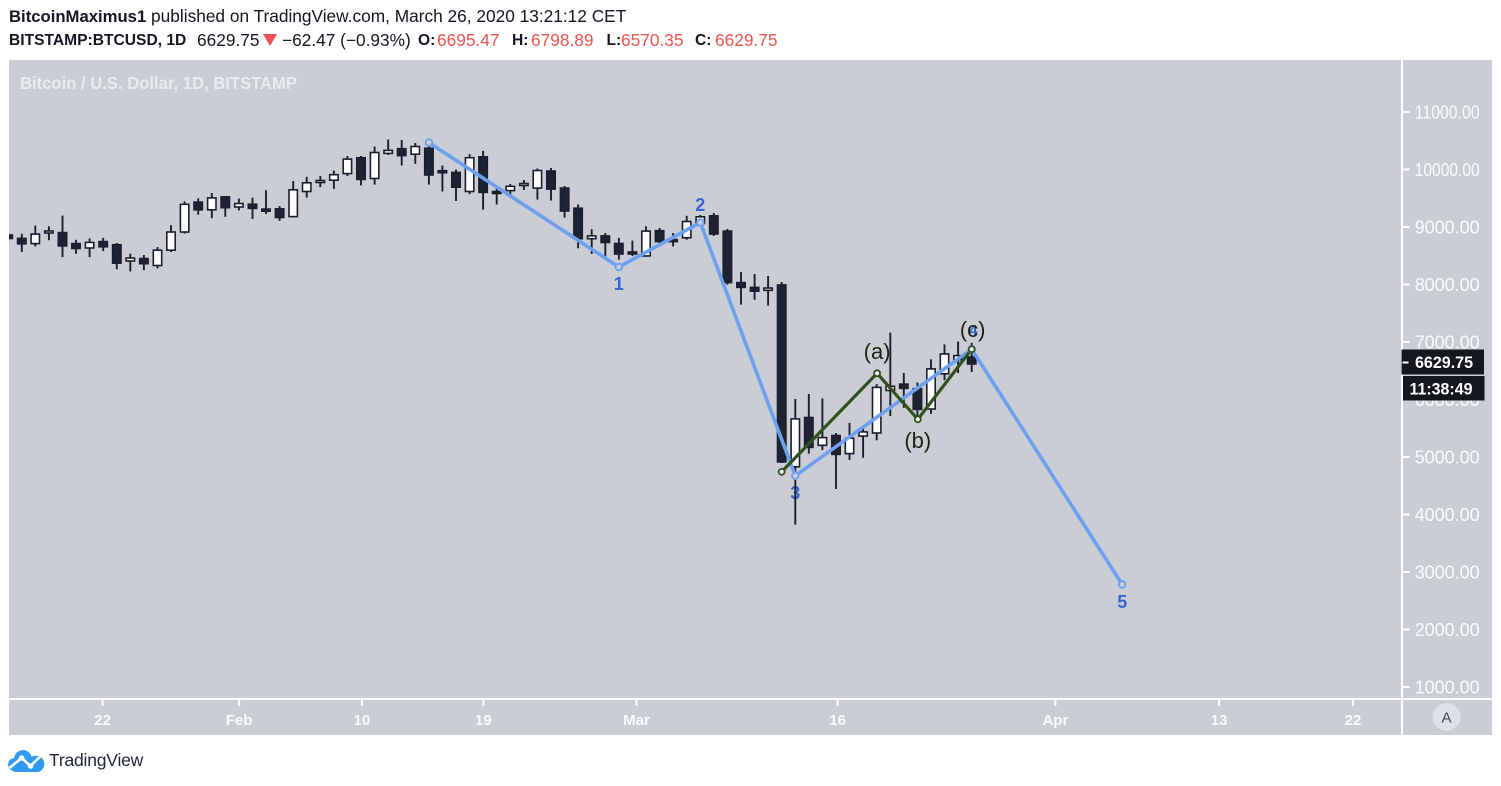 This screenshot has height=786, width=1501. I want to click on svg-text: 4000.00, so click(1447, 515).